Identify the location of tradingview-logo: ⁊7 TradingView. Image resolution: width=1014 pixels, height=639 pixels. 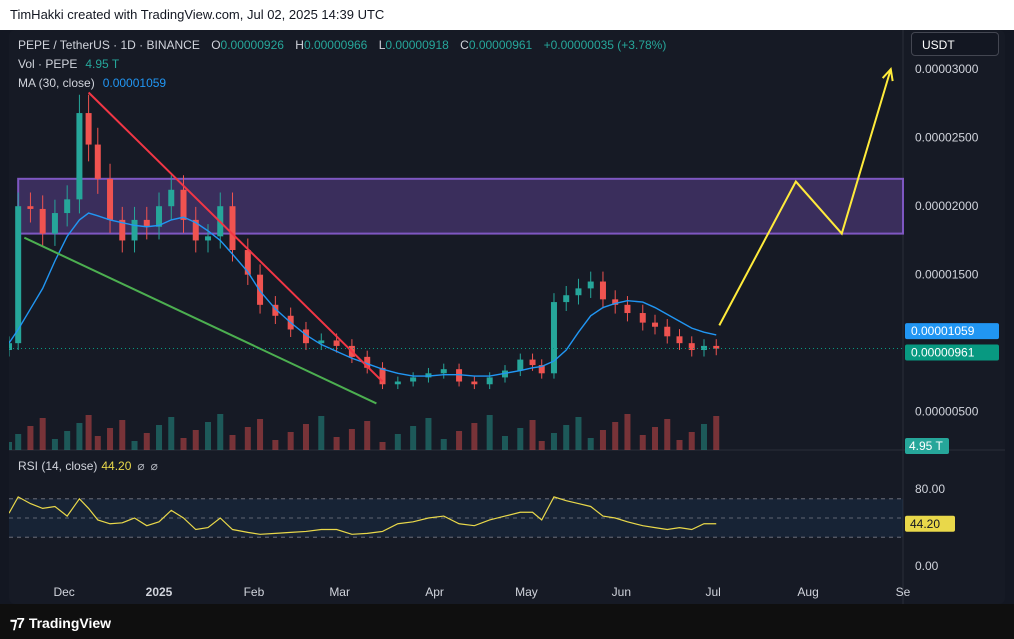
(60, 623).